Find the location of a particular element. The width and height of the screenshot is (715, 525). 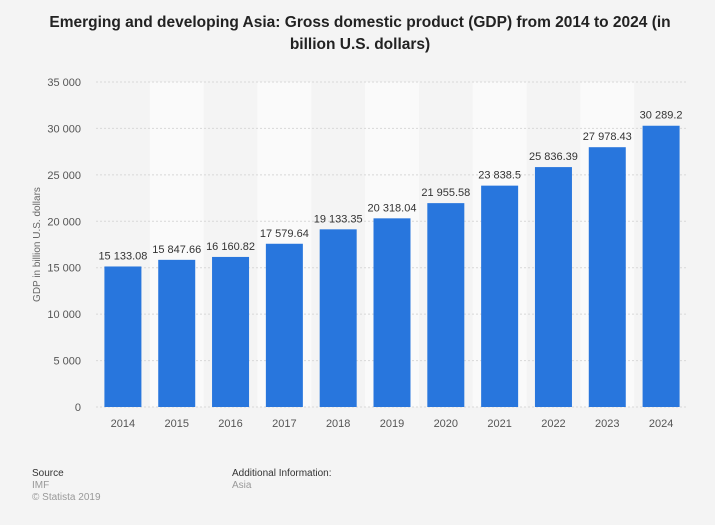

x-tick-label: 2024 is located at coordinates (661, 424).